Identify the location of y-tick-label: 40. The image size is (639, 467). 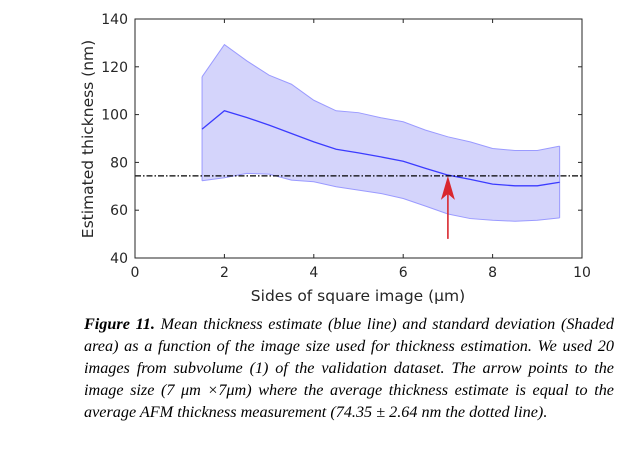
(119, 259).